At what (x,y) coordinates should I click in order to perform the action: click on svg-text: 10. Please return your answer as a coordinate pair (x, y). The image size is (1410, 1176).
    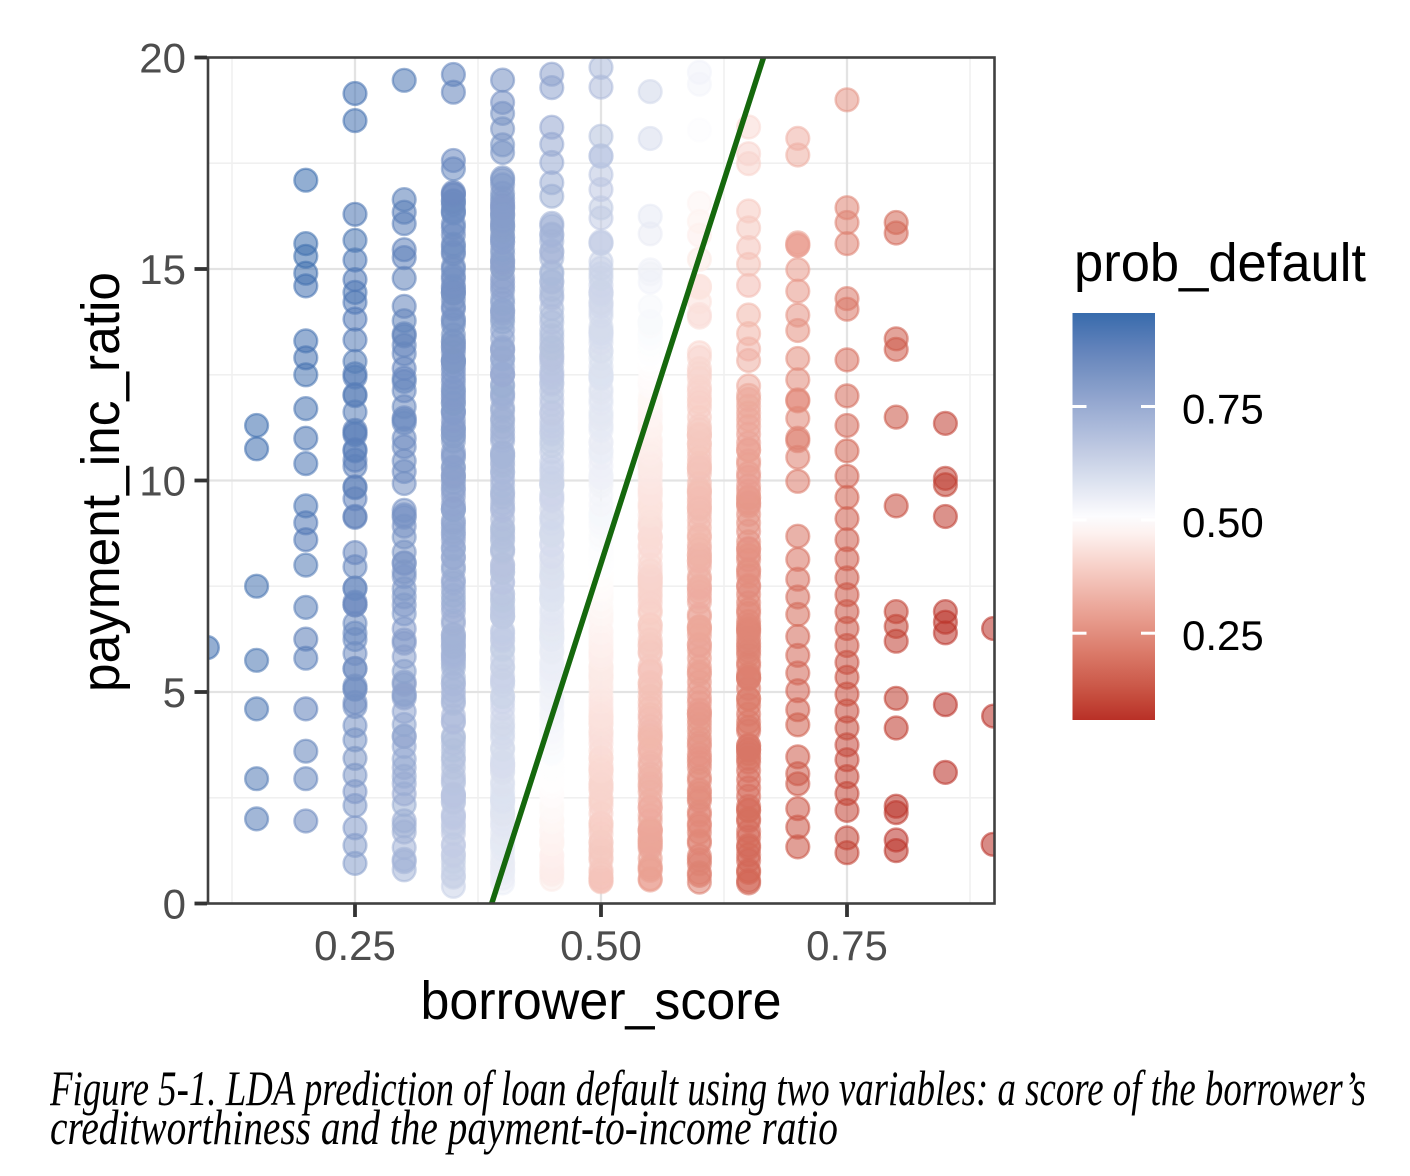
    Looking at the image, I should click on (162, 481).